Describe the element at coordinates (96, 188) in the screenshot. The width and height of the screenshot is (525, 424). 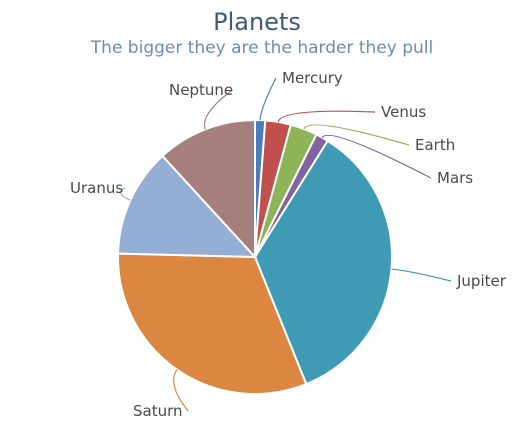
I see `slice-label-uranus: Uranus` at that location.